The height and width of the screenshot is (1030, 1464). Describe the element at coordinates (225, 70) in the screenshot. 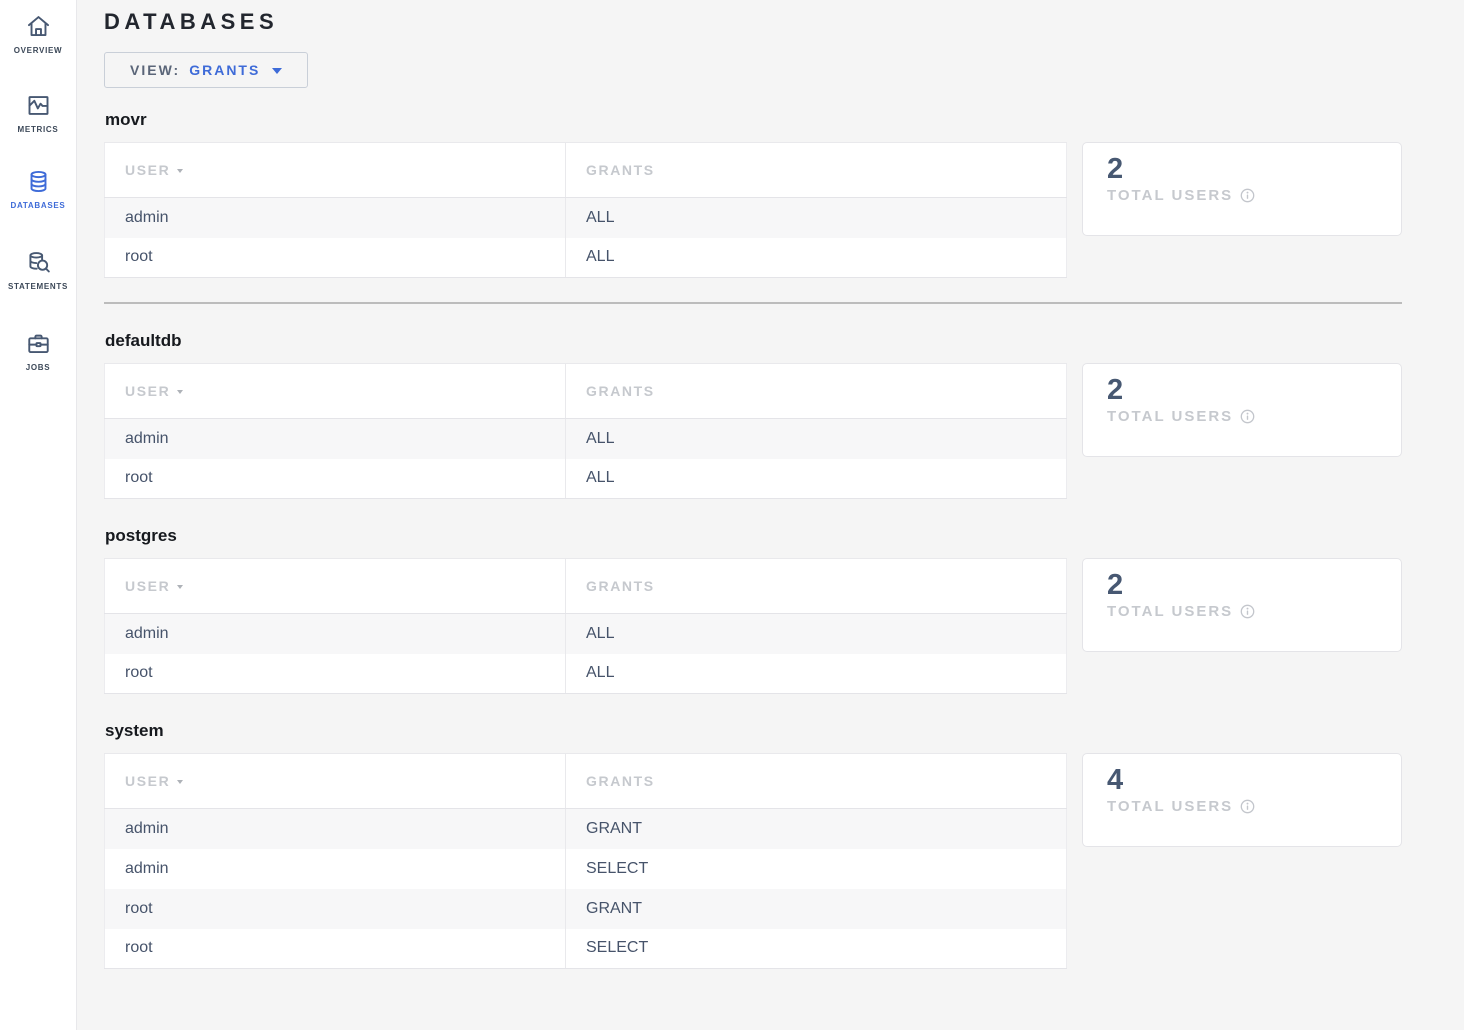

I see `view-dropdown-value: GRANTS` at that location.